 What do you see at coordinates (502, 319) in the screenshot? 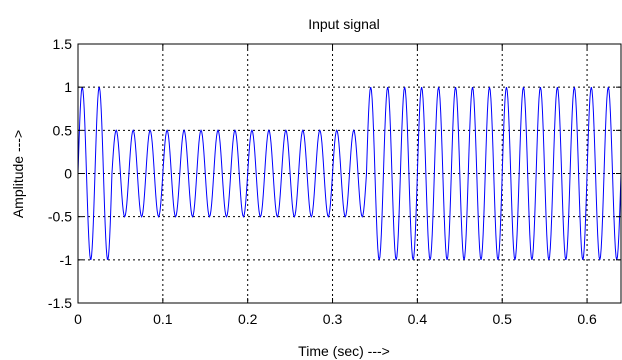
I see `x-tick-label: 0.5` at bounding box center [502, 319].